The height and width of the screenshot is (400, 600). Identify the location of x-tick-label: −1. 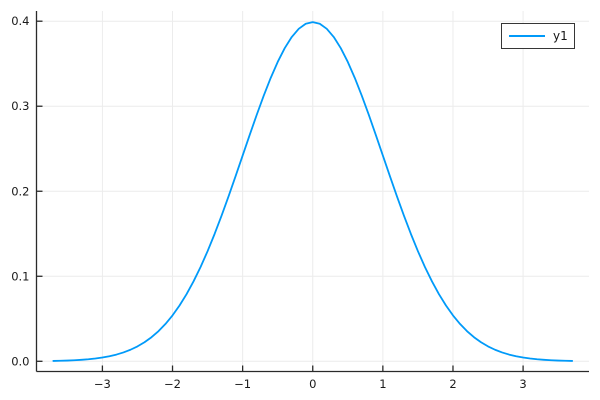
(242, 384).